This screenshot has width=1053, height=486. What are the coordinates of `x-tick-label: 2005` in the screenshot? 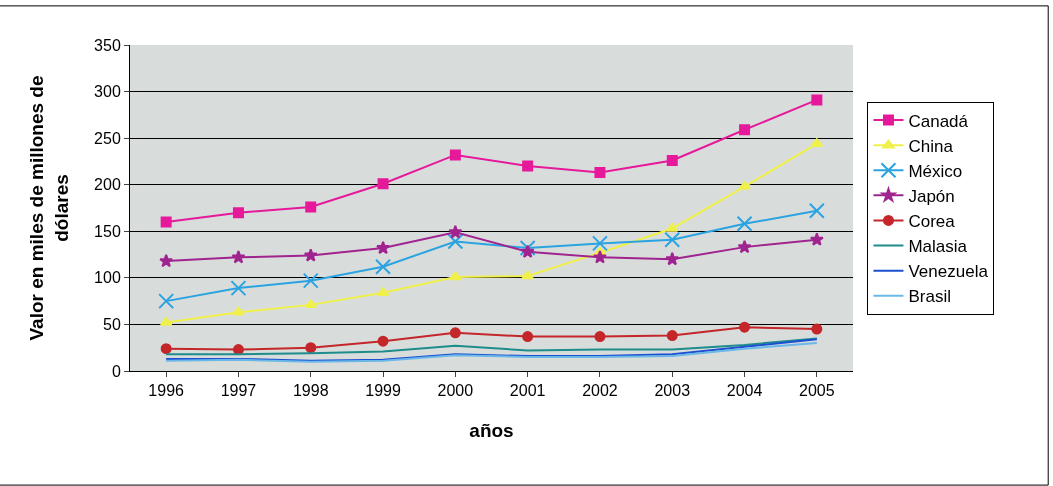 It's located at (817, 391).